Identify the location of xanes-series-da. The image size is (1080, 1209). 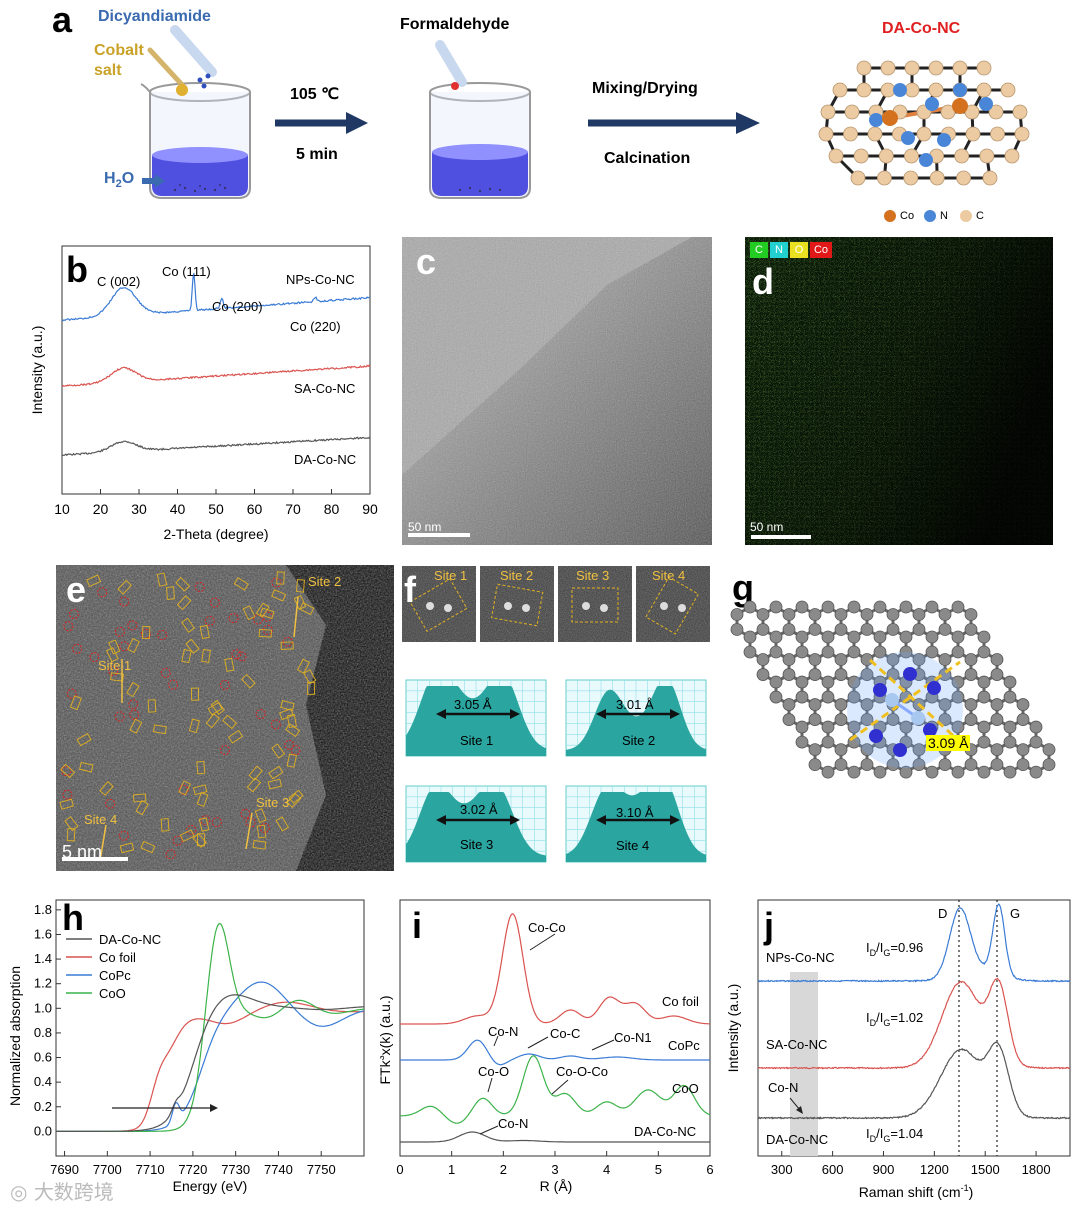
(210, 1063).